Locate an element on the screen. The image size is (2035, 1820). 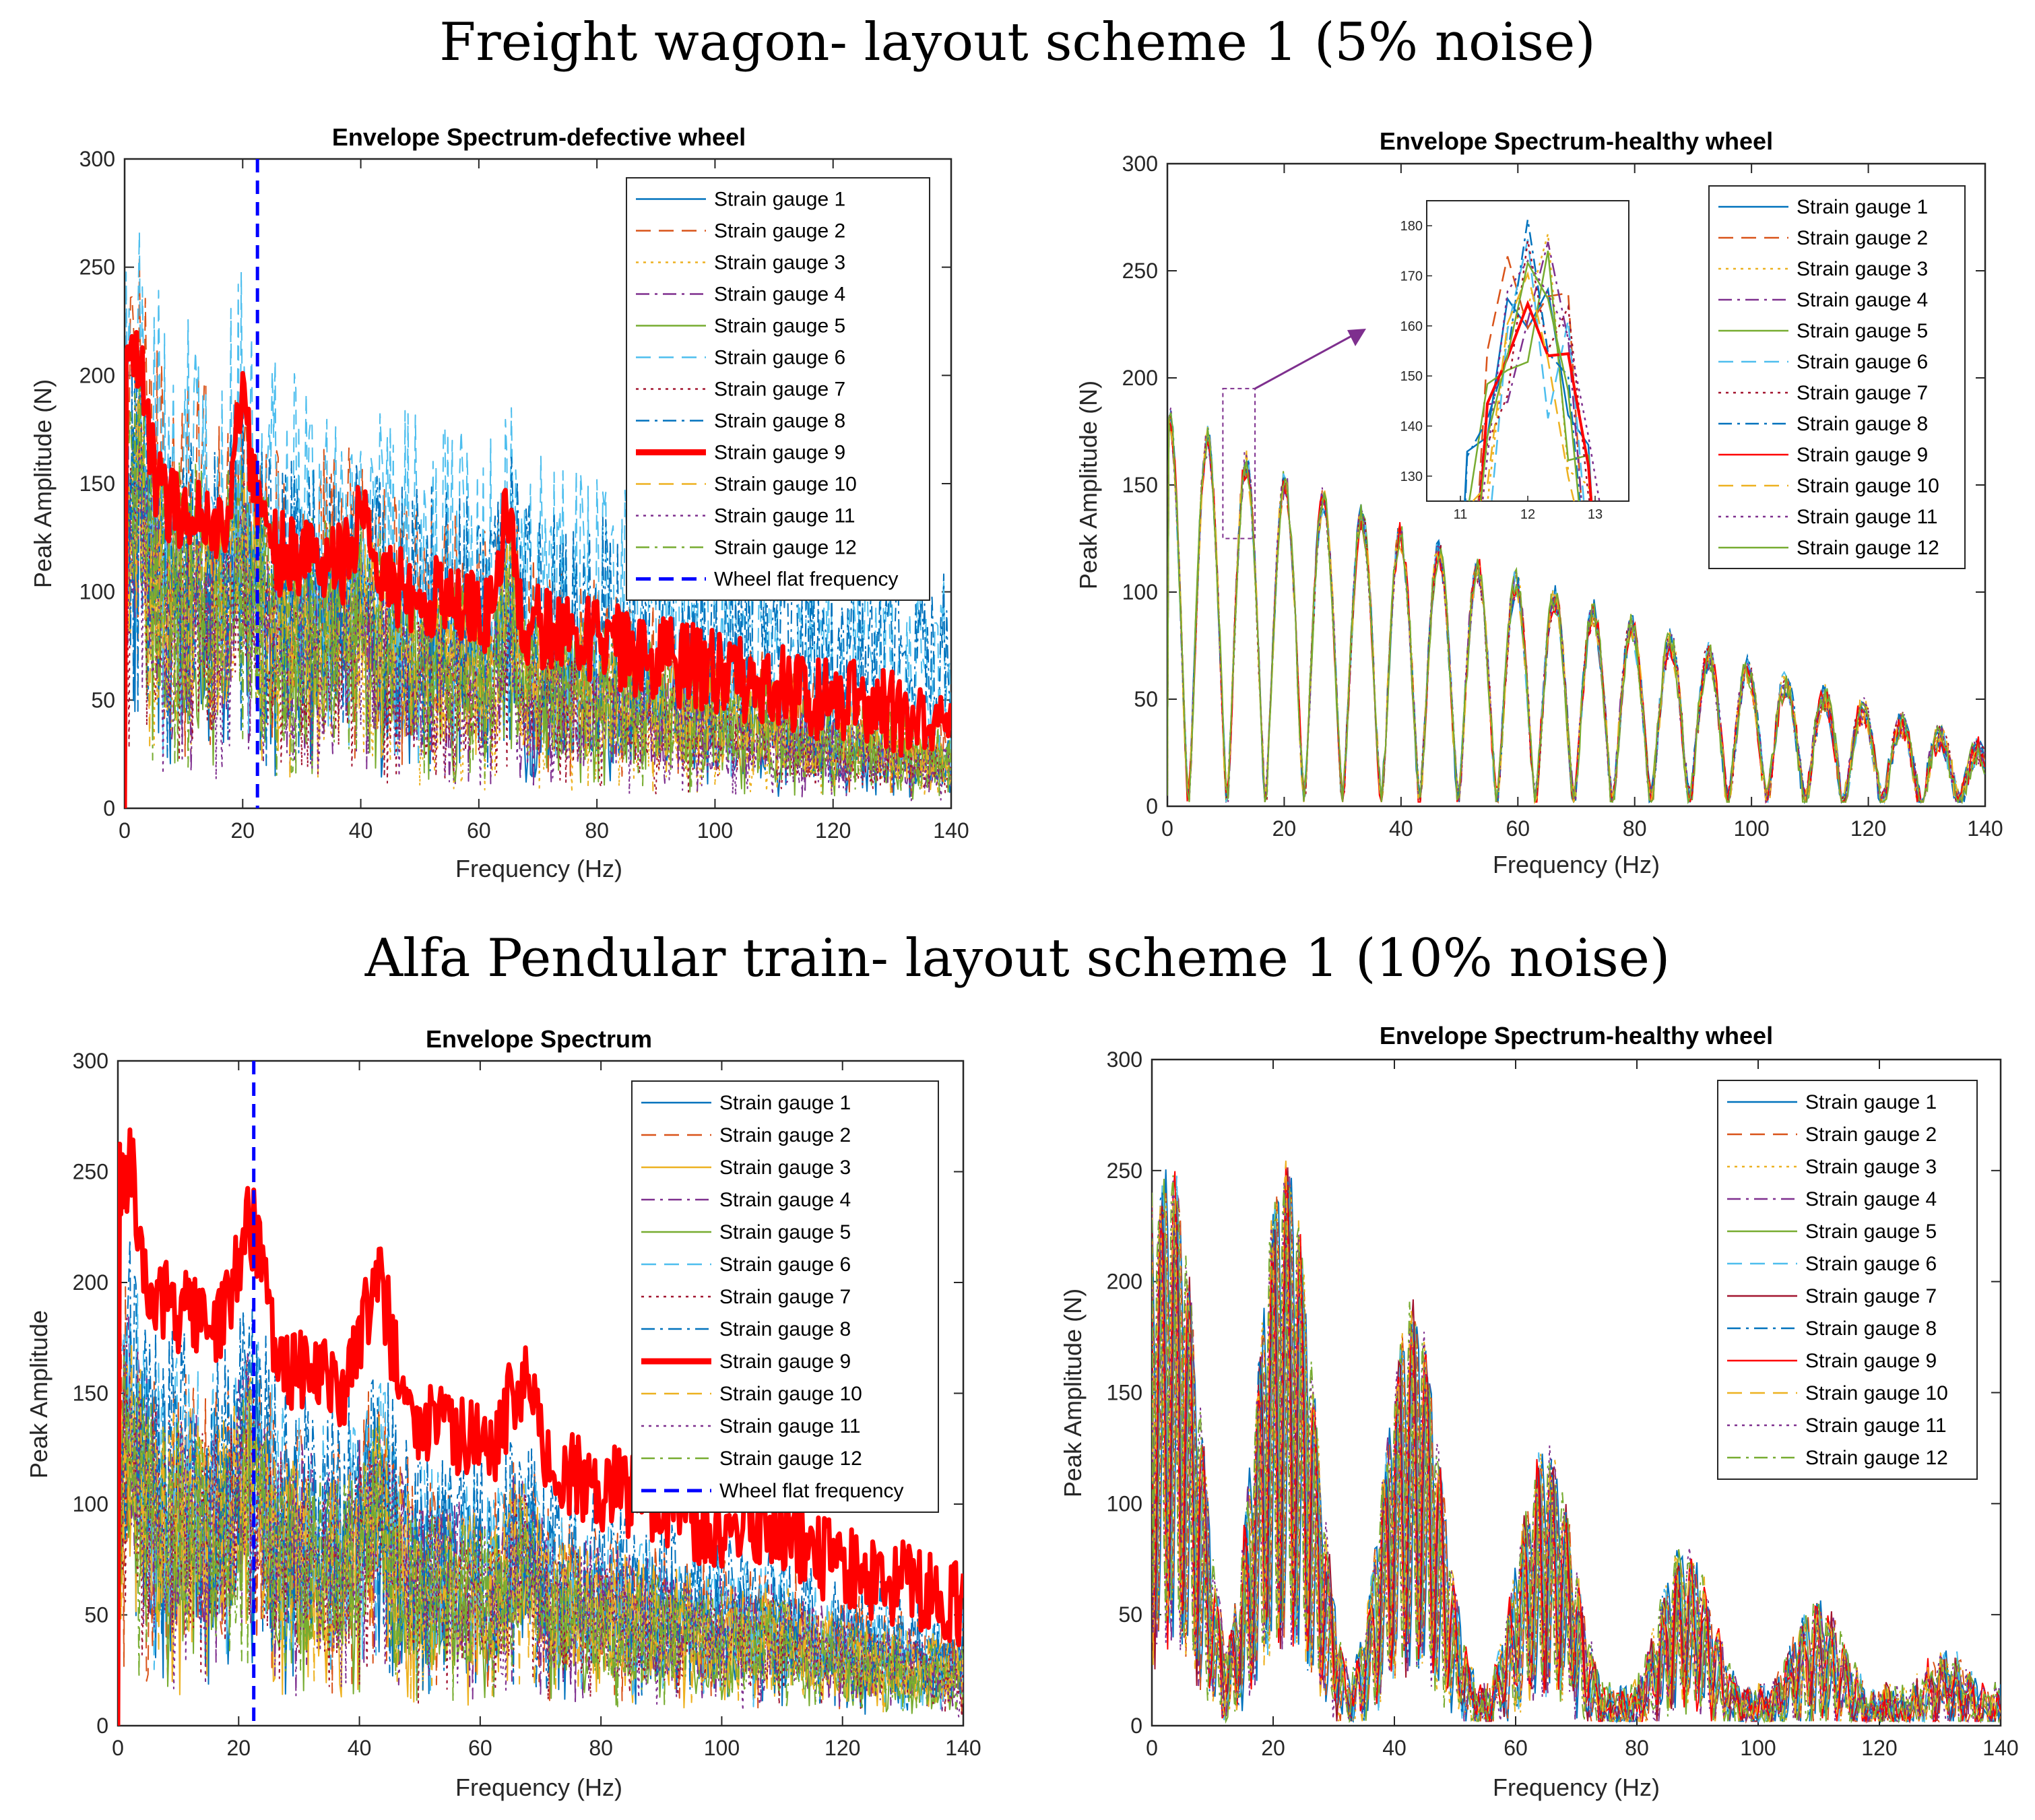
x-tick-label: 60 is located at coordinates (1516, 1748).